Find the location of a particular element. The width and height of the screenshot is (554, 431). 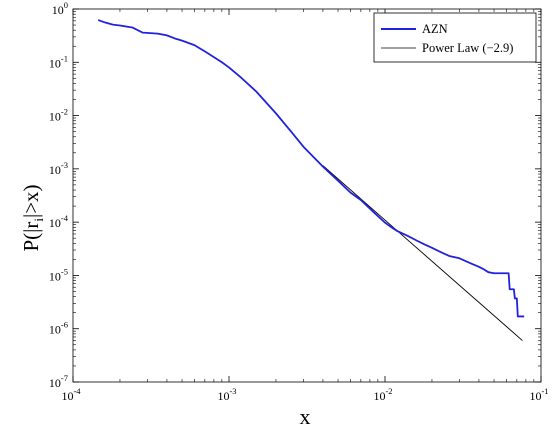

x-tick-label: 10⁻⁴ is located at coordinates (71, 394).